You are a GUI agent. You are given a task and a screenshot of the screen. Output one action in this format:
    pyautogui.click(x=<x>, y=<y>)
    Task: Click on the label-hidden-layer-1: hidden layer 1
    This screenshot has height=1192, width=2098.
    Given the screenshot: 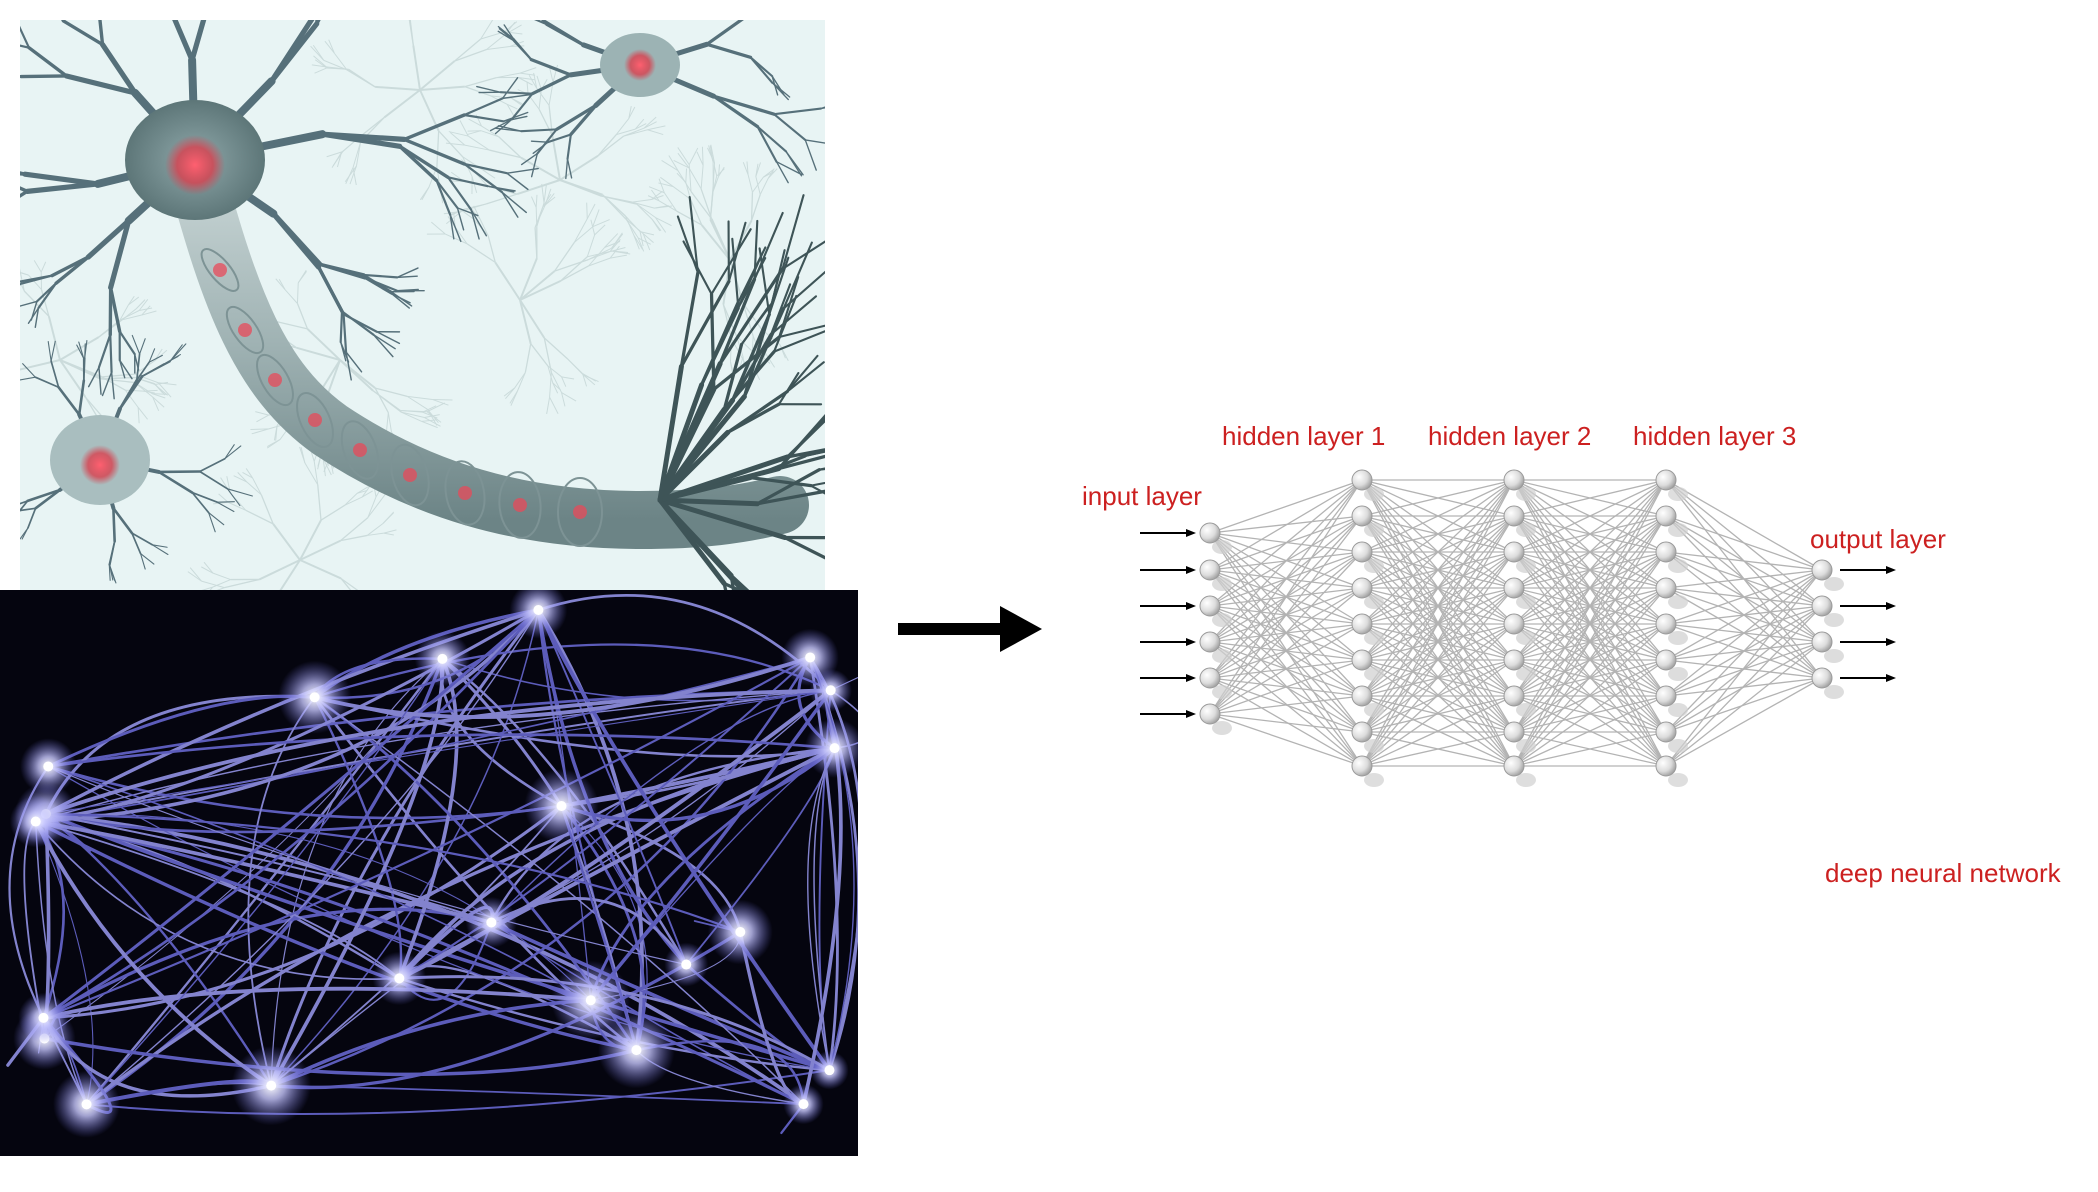 What is the action you would take?
    pyautogui.click(x=1303, y=436)
    